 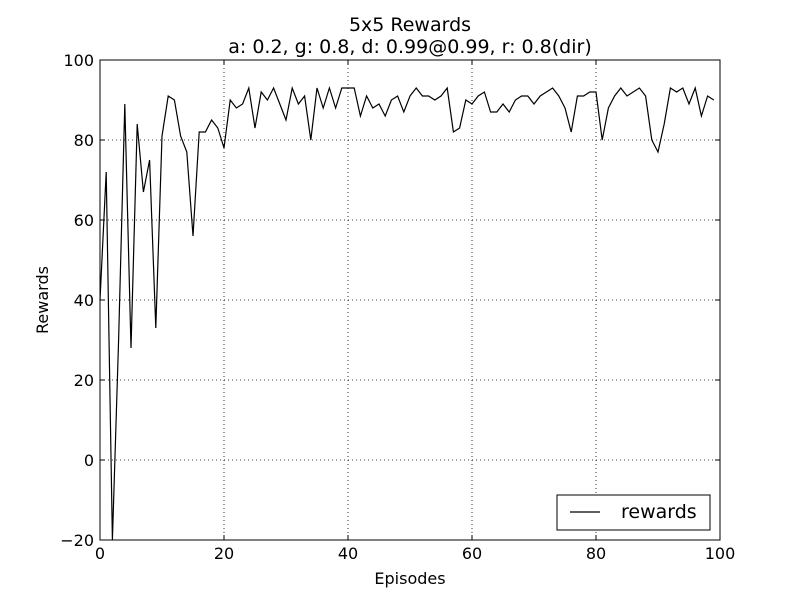 What do you see at coordinates (659, 512) in the screenshot?
I see `legend-label-rewards: rewards` at bounding box center [659, 512].